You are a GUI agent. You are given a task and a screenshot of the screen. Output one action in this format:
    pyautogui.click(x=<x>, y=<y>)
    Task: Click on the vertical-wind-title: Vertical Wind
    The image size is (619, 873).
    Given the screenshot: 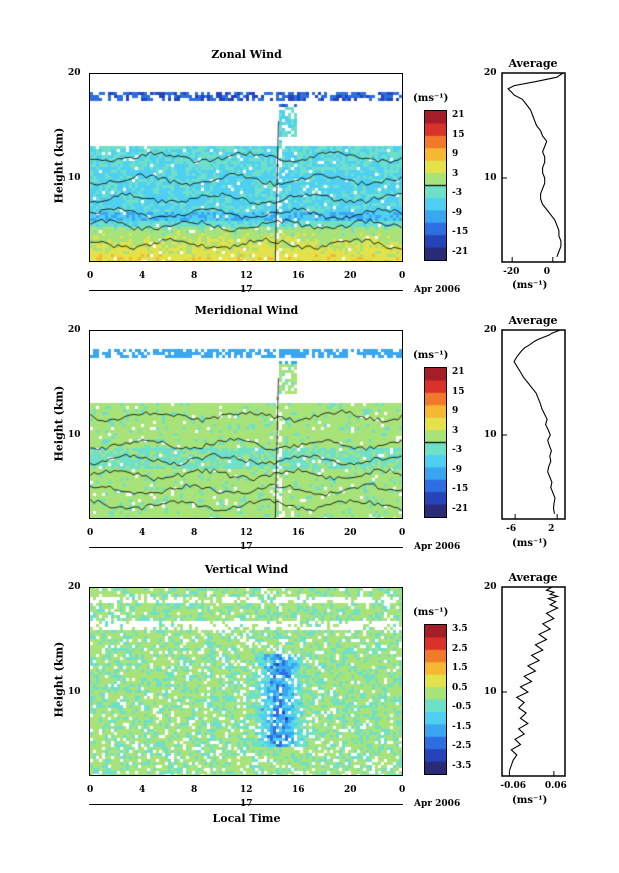 What is the action you would take?
    pyautogui.click(x=246, y=569)
    